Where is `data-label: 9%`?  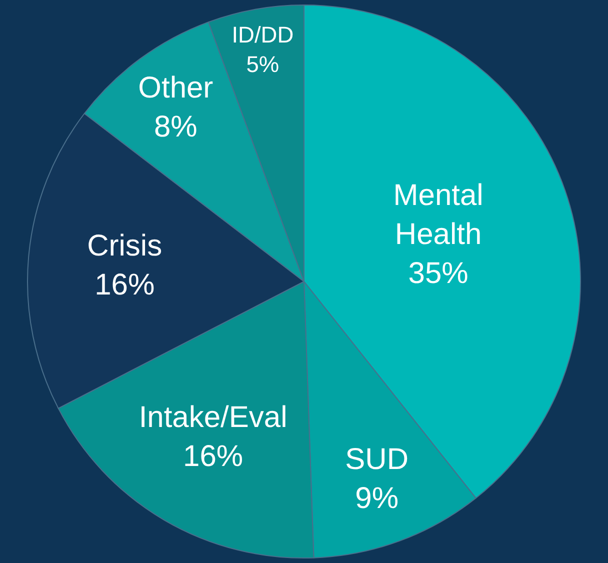 data-label: 9% is located at coordinates (377, 499).